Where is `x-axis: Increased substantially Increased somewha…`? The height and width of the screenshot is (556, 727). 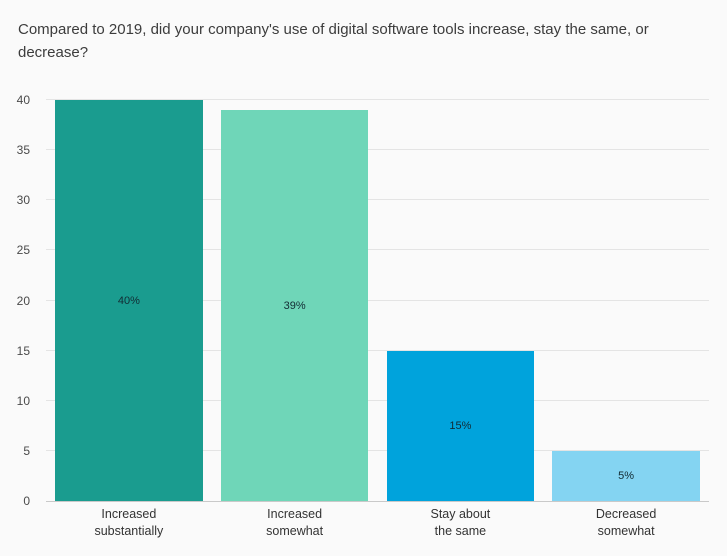
x-axis: Increased substantially Increased somewha… is located at coordinates (377, 523).